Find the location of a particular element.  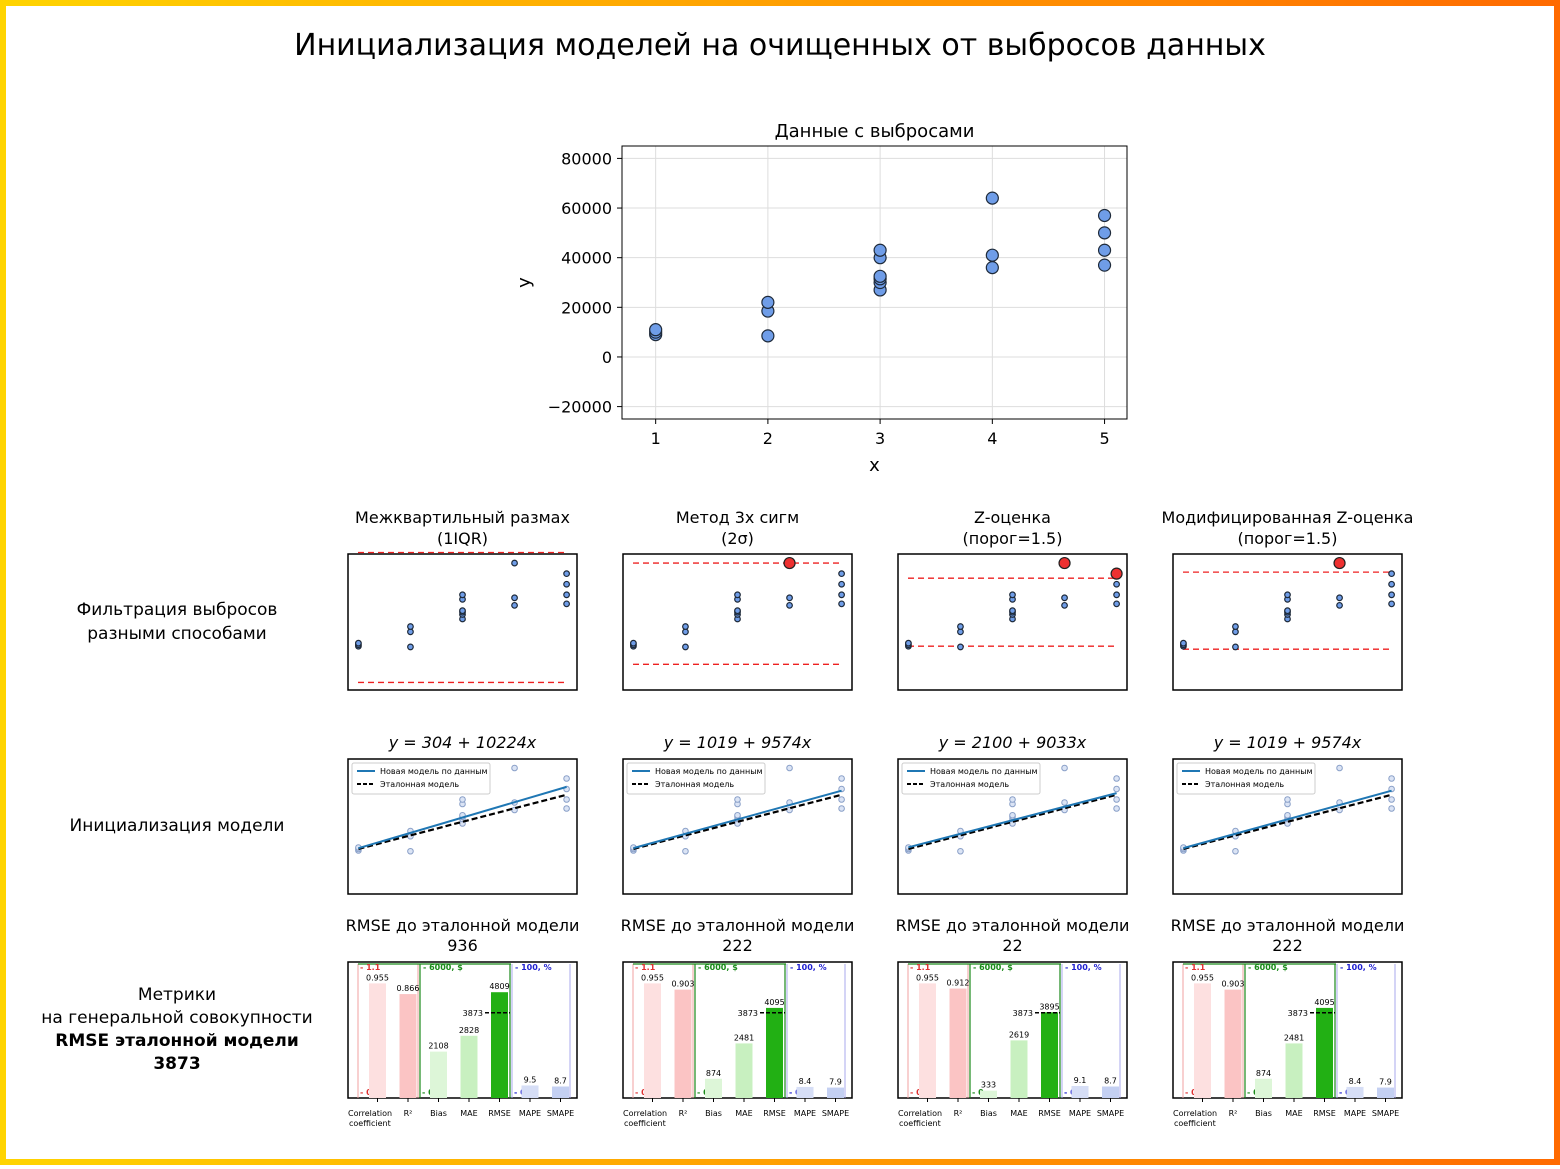

metric-bar-mae is located at coordinates (744, 1070).